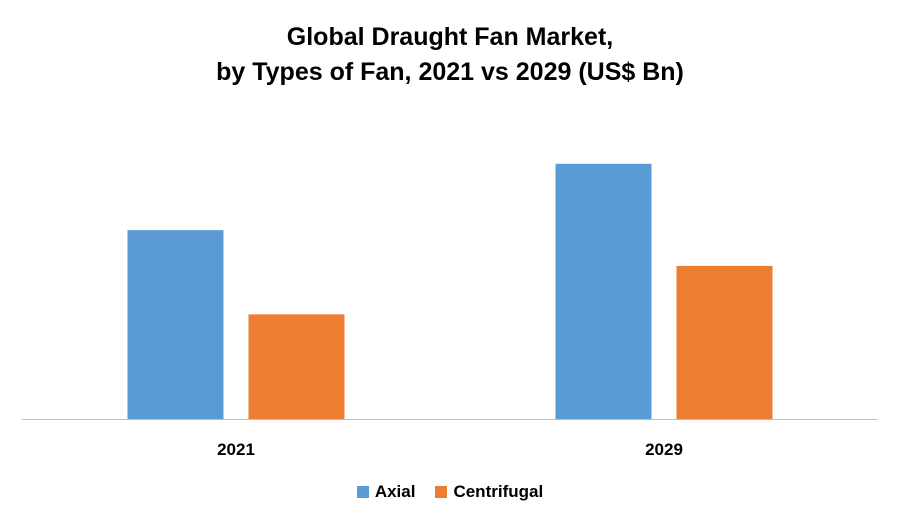 Image resolution: width=900 pixels, height=525 pixels. What do you see at coordinates (236, 449) in the screenshot?
I see `x-tick-label: 2021` at bounding box center [236, 449].